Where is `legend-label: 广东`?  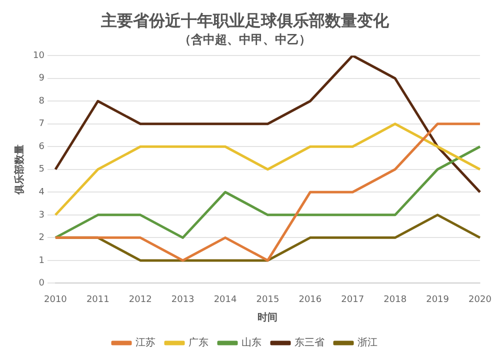
legend-label: 广东 is located at coordinates (198, 342).